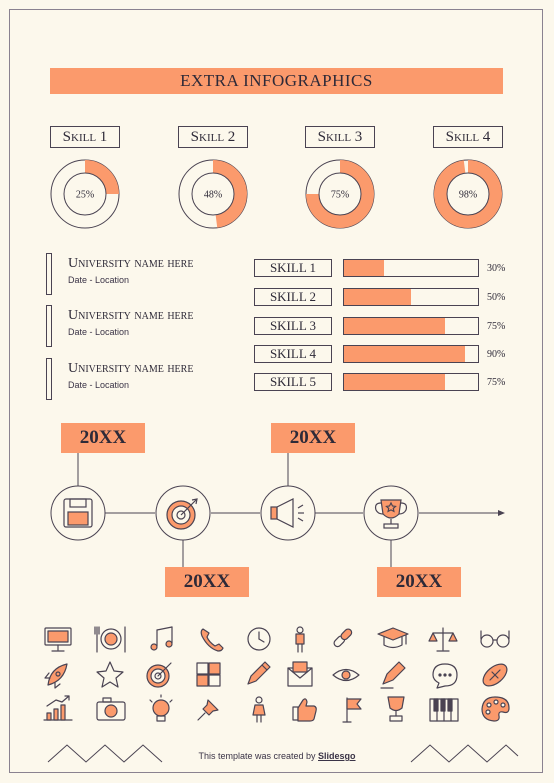 The width and height of the screenshot is (554, 783). I want to click on rocket-icon, so click(56, 676).